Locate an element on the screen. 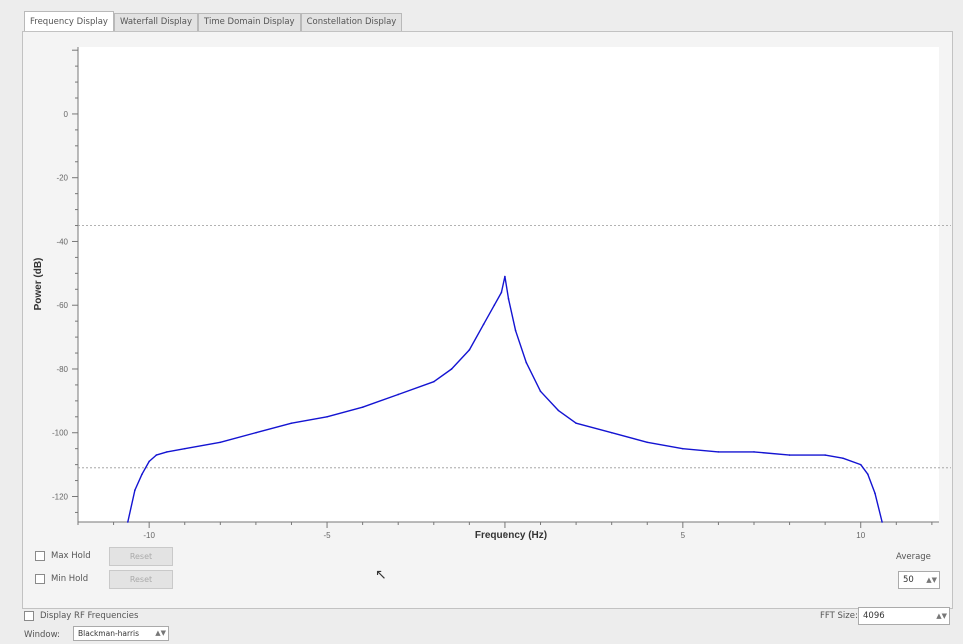  min-hold-label: Min Hold is located at coordinates (70, 579).